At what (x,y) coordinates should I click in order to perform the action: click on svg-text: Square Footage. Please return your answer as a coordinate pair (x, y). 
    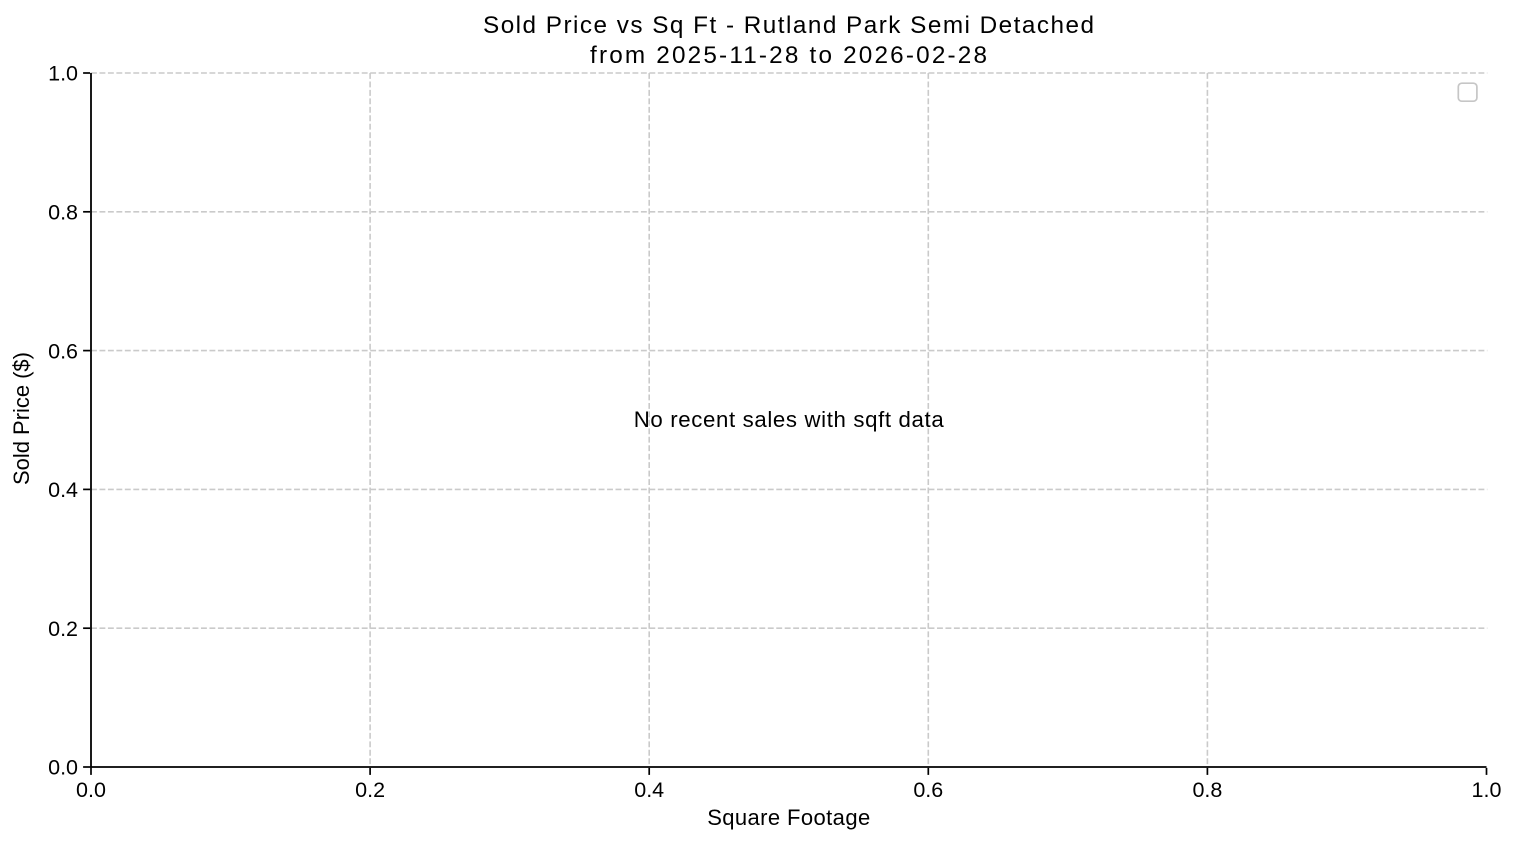
    Looking at the image, I should click on (788, 817).